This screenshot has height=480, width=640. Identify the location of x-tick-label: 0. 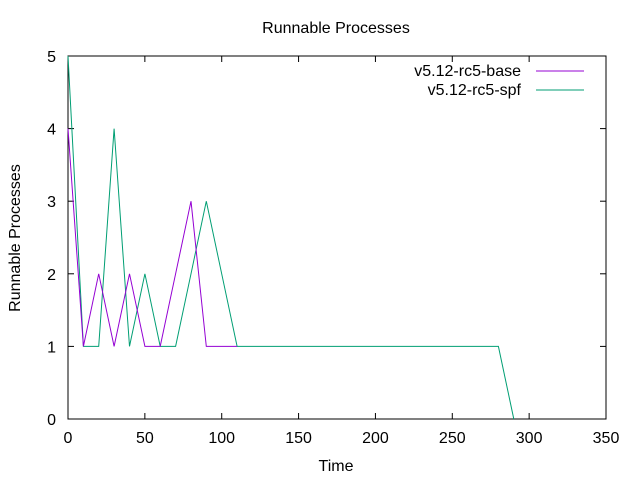
(68, 438).